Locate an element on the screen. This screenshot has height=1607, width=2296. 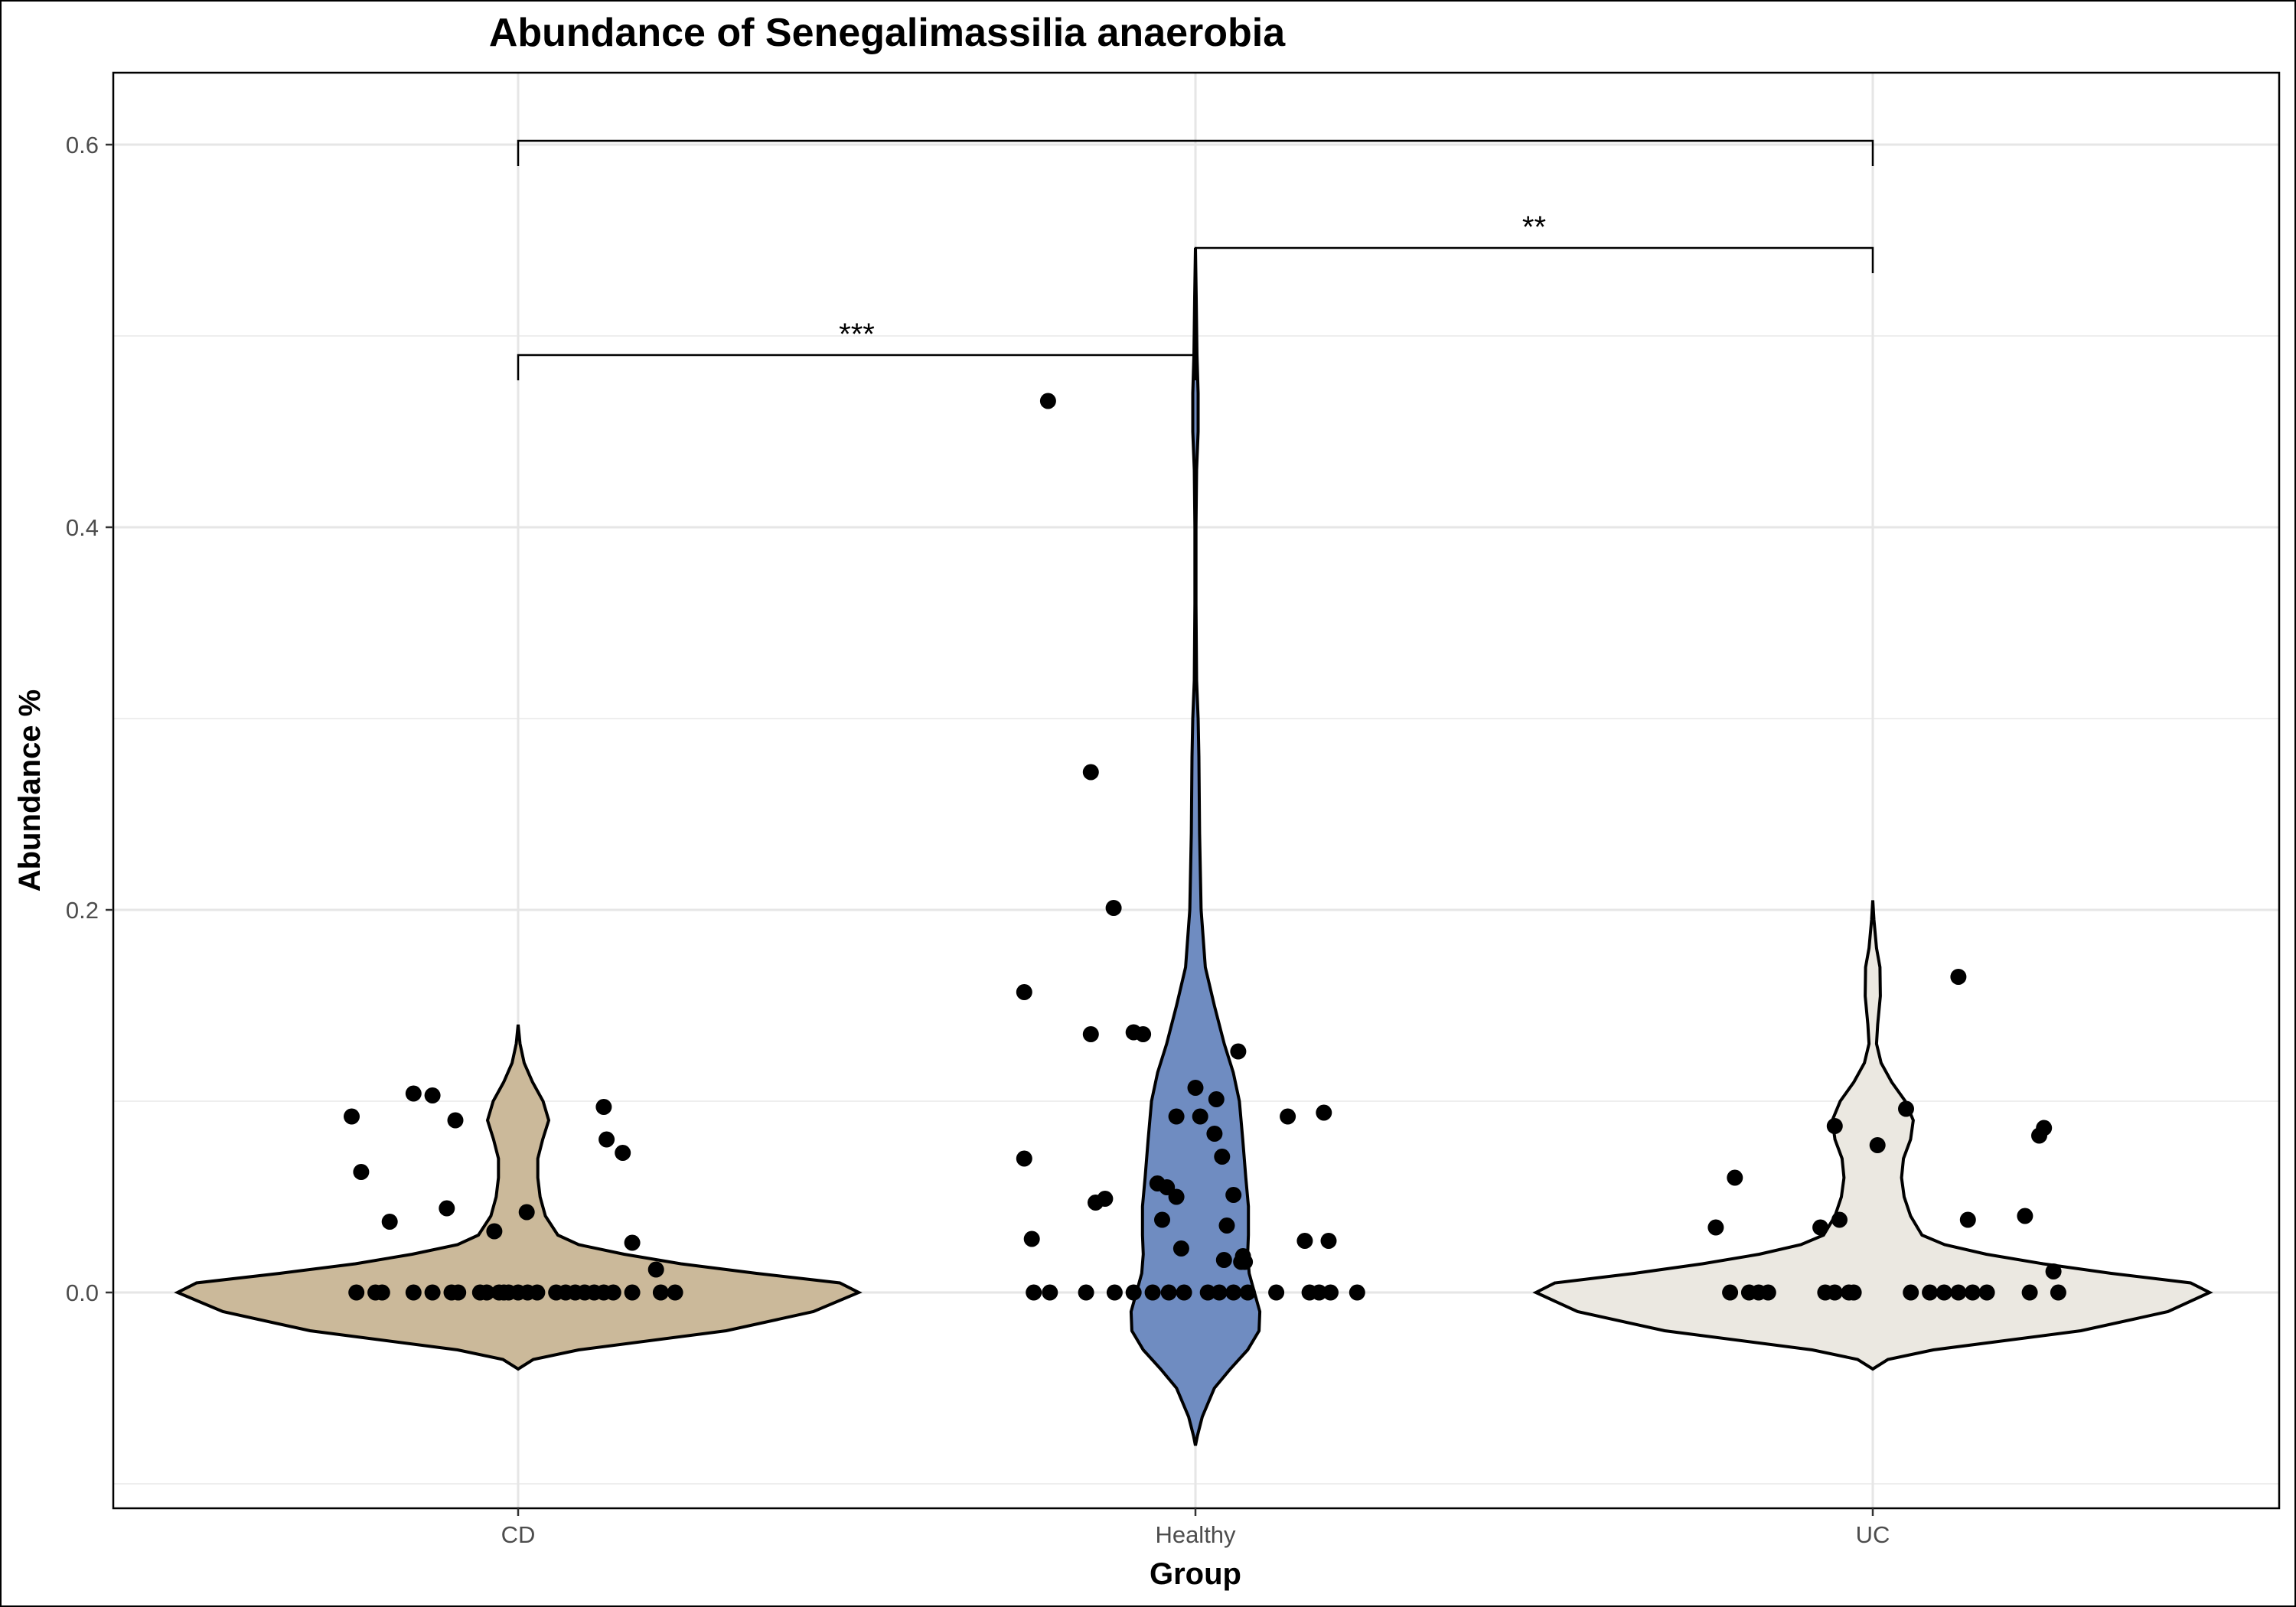
x-tick-label: Healthy is located at coordinates (1195, 1535).